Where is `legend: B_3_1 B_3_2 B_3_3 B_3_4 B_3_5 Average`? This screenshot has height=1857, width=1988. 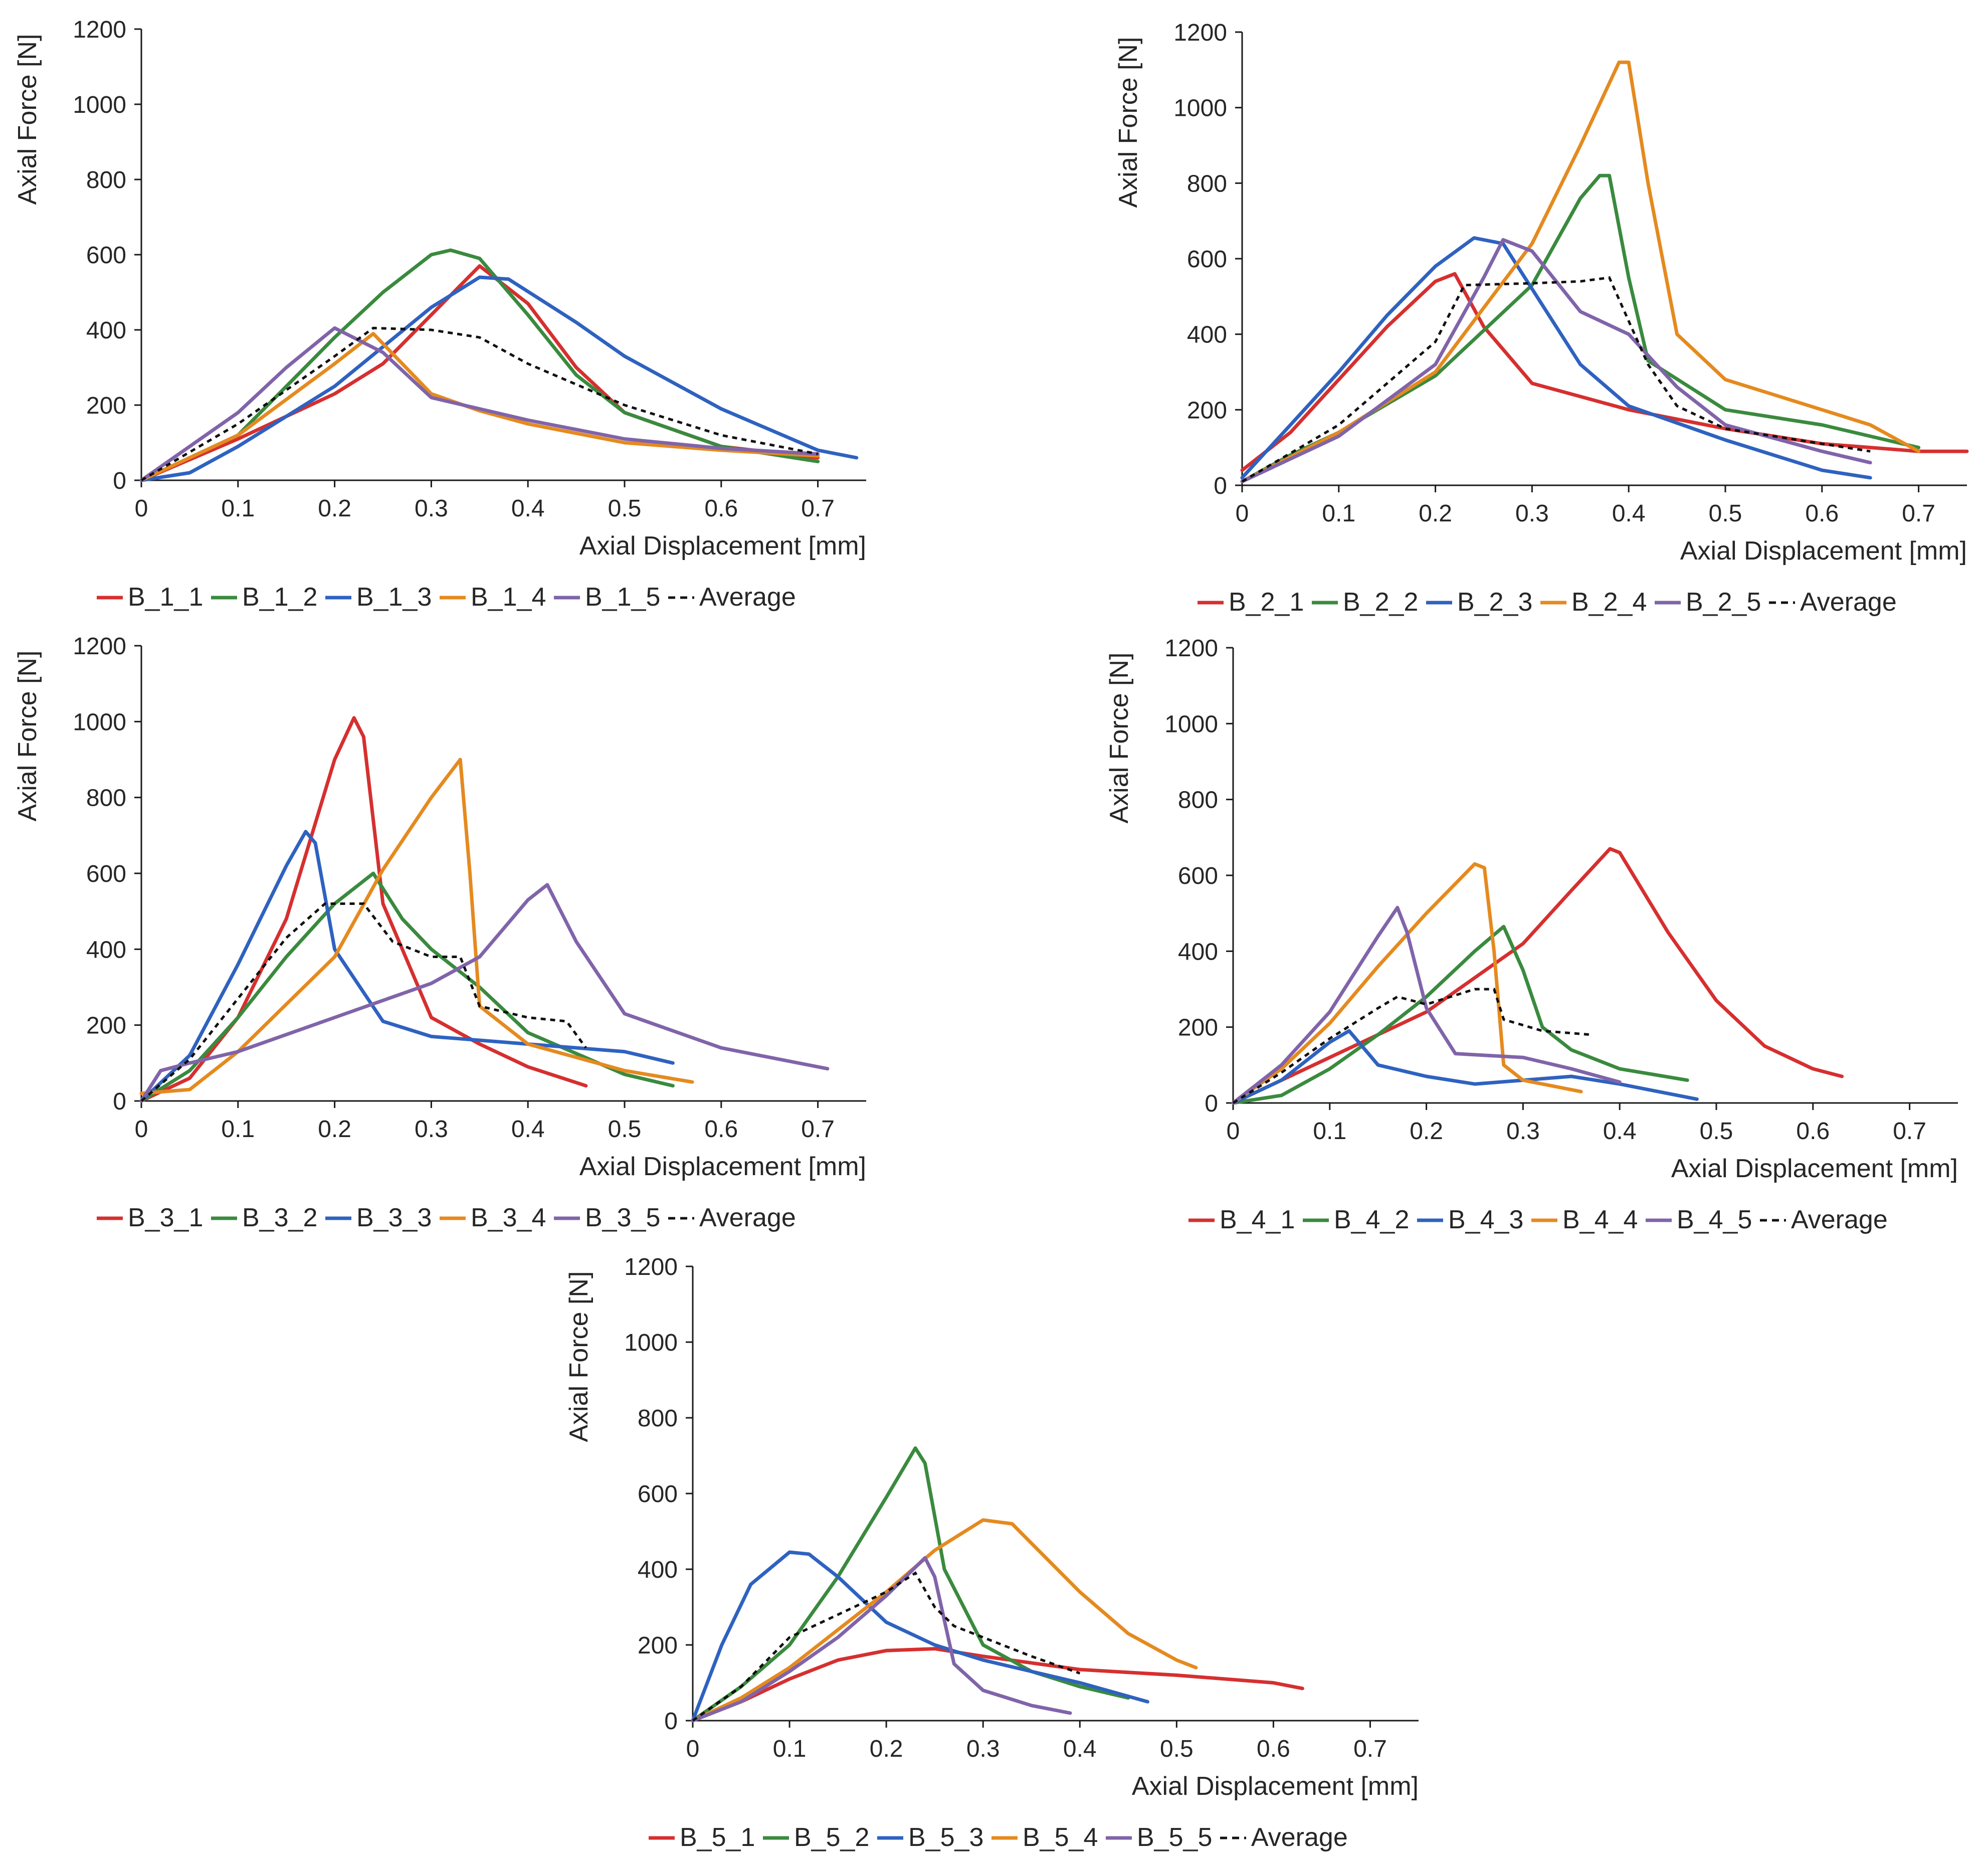 legend: B_3_1 B_3_2 B_3_3 B_3_4 B_3_5 Average is located at coordinates (446, 1217).